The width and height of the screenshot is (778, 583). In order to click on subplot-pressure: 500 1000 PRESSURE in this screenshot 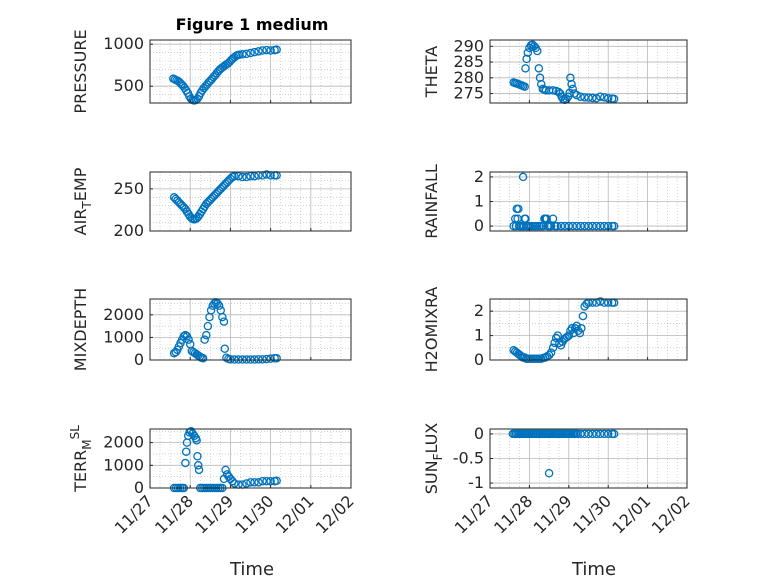, I will do `click(211, 71)`.